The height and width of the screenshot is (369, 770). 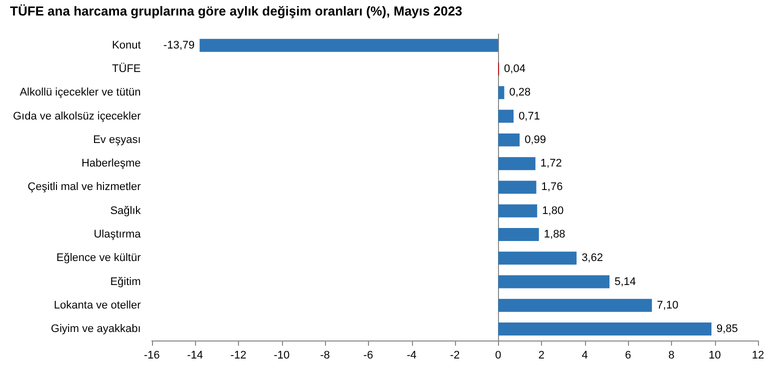 What do you see at coordinates (553, 210) in the screenshot?
I see `data-label: 1,80` at bounding box center [553, 210].